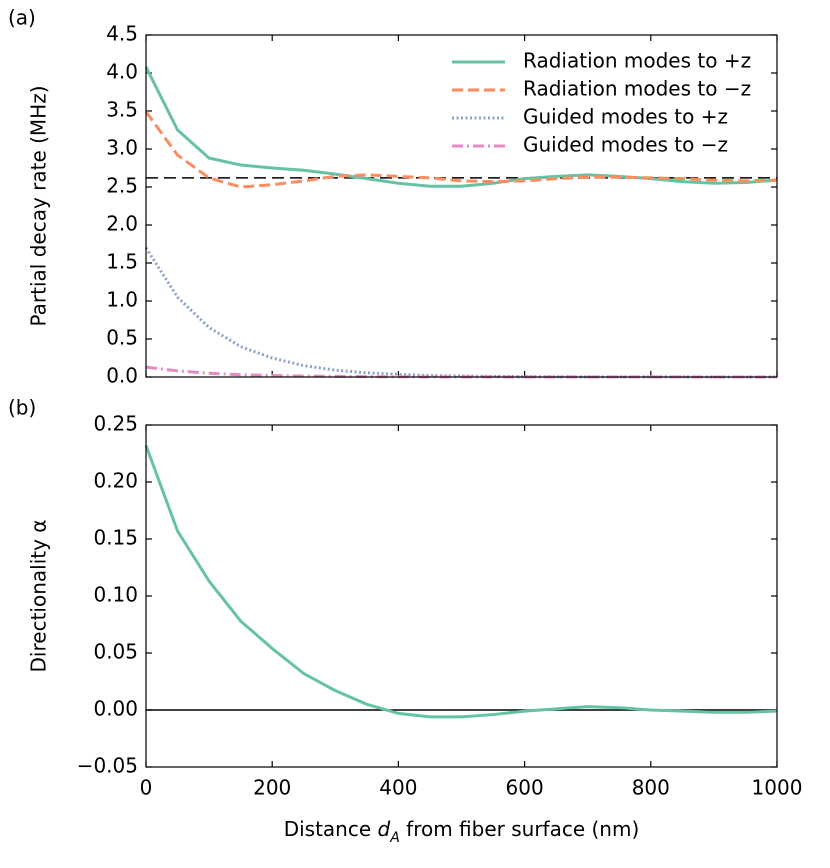 Image resolution: width=830 pixels, height=868 pixels. Describe the element at coordinates (637, 61) in the screenshot. I see `legend-label: Radiation modes to +z` at that location.